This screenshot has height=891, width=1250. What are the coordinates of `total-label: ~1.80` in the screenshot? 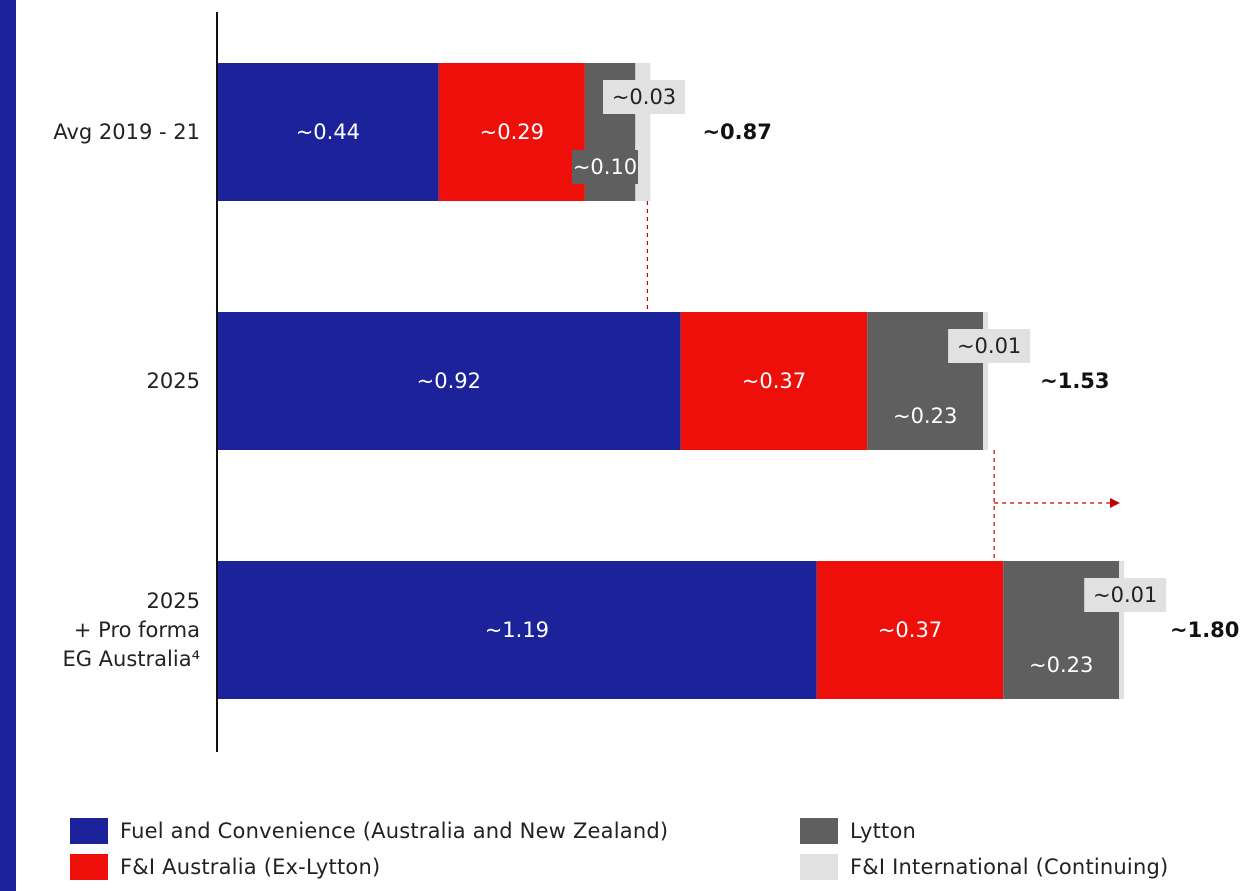 It's located at (1204, 630).